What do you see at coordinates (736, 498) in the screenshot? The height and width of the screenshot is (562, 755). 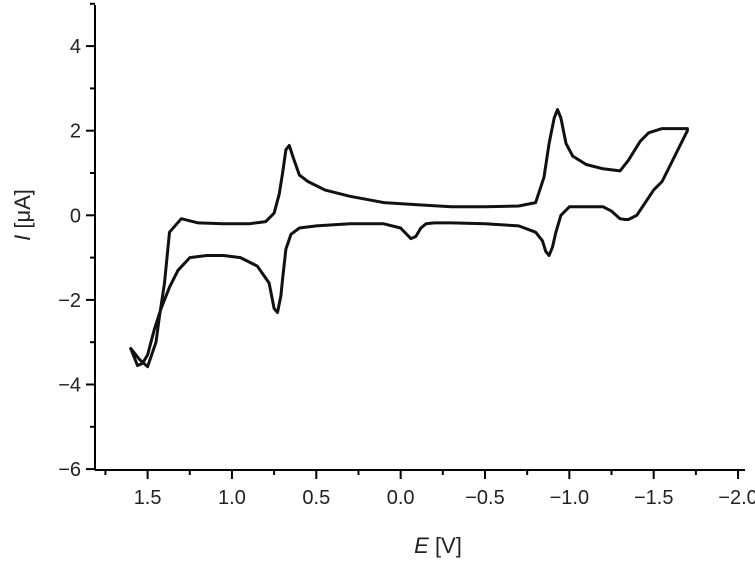 I see `x-tick-label: −2.0` at bounding box center [736, 498].